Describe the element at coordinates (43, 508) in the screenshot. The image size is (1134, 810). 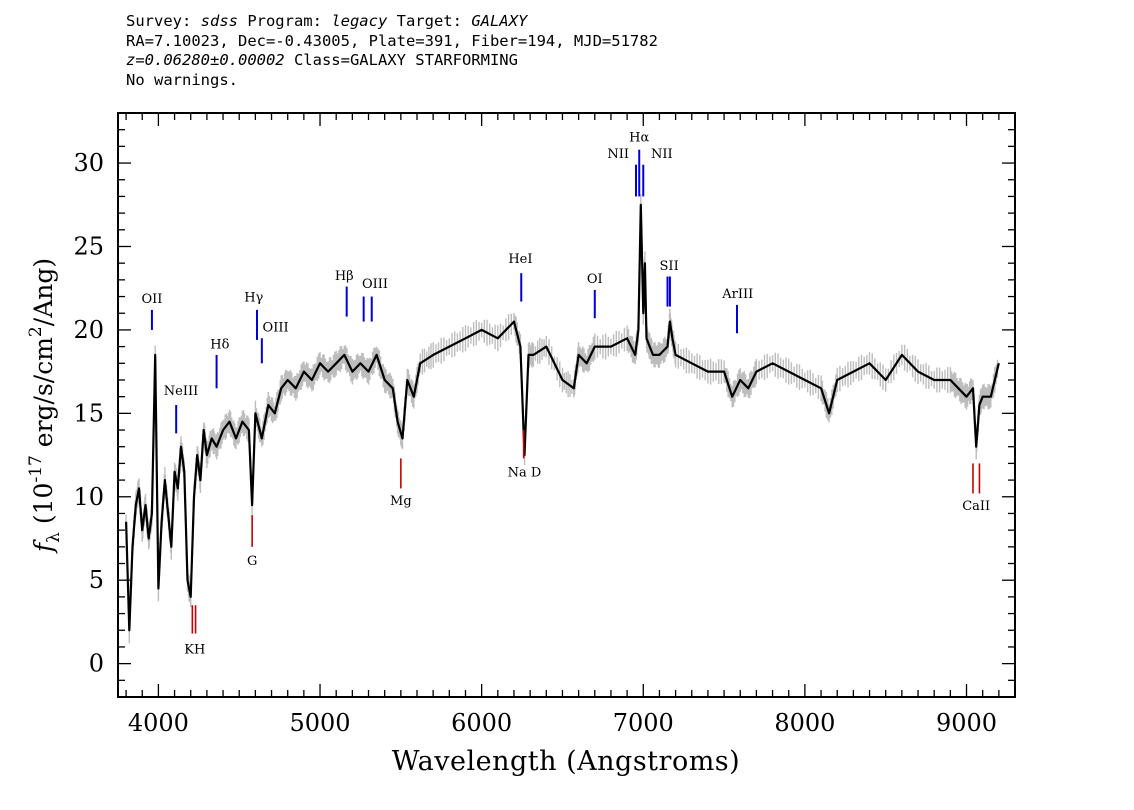
I see `y-axis-title-part: (10` at that location.